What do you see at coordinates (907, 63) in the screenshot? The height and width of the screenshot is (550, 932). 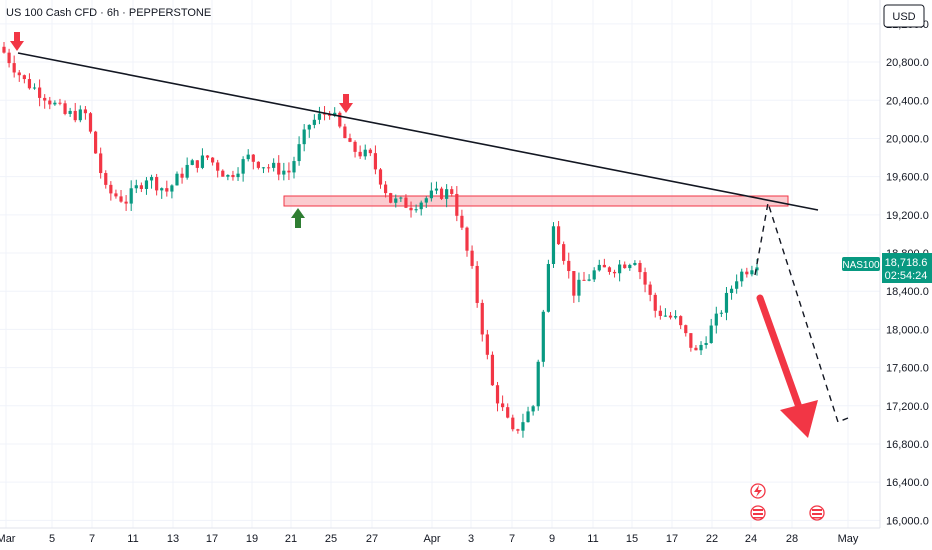 I see `price-tick-label: 20,800.0` at bounding box center [907, 63].